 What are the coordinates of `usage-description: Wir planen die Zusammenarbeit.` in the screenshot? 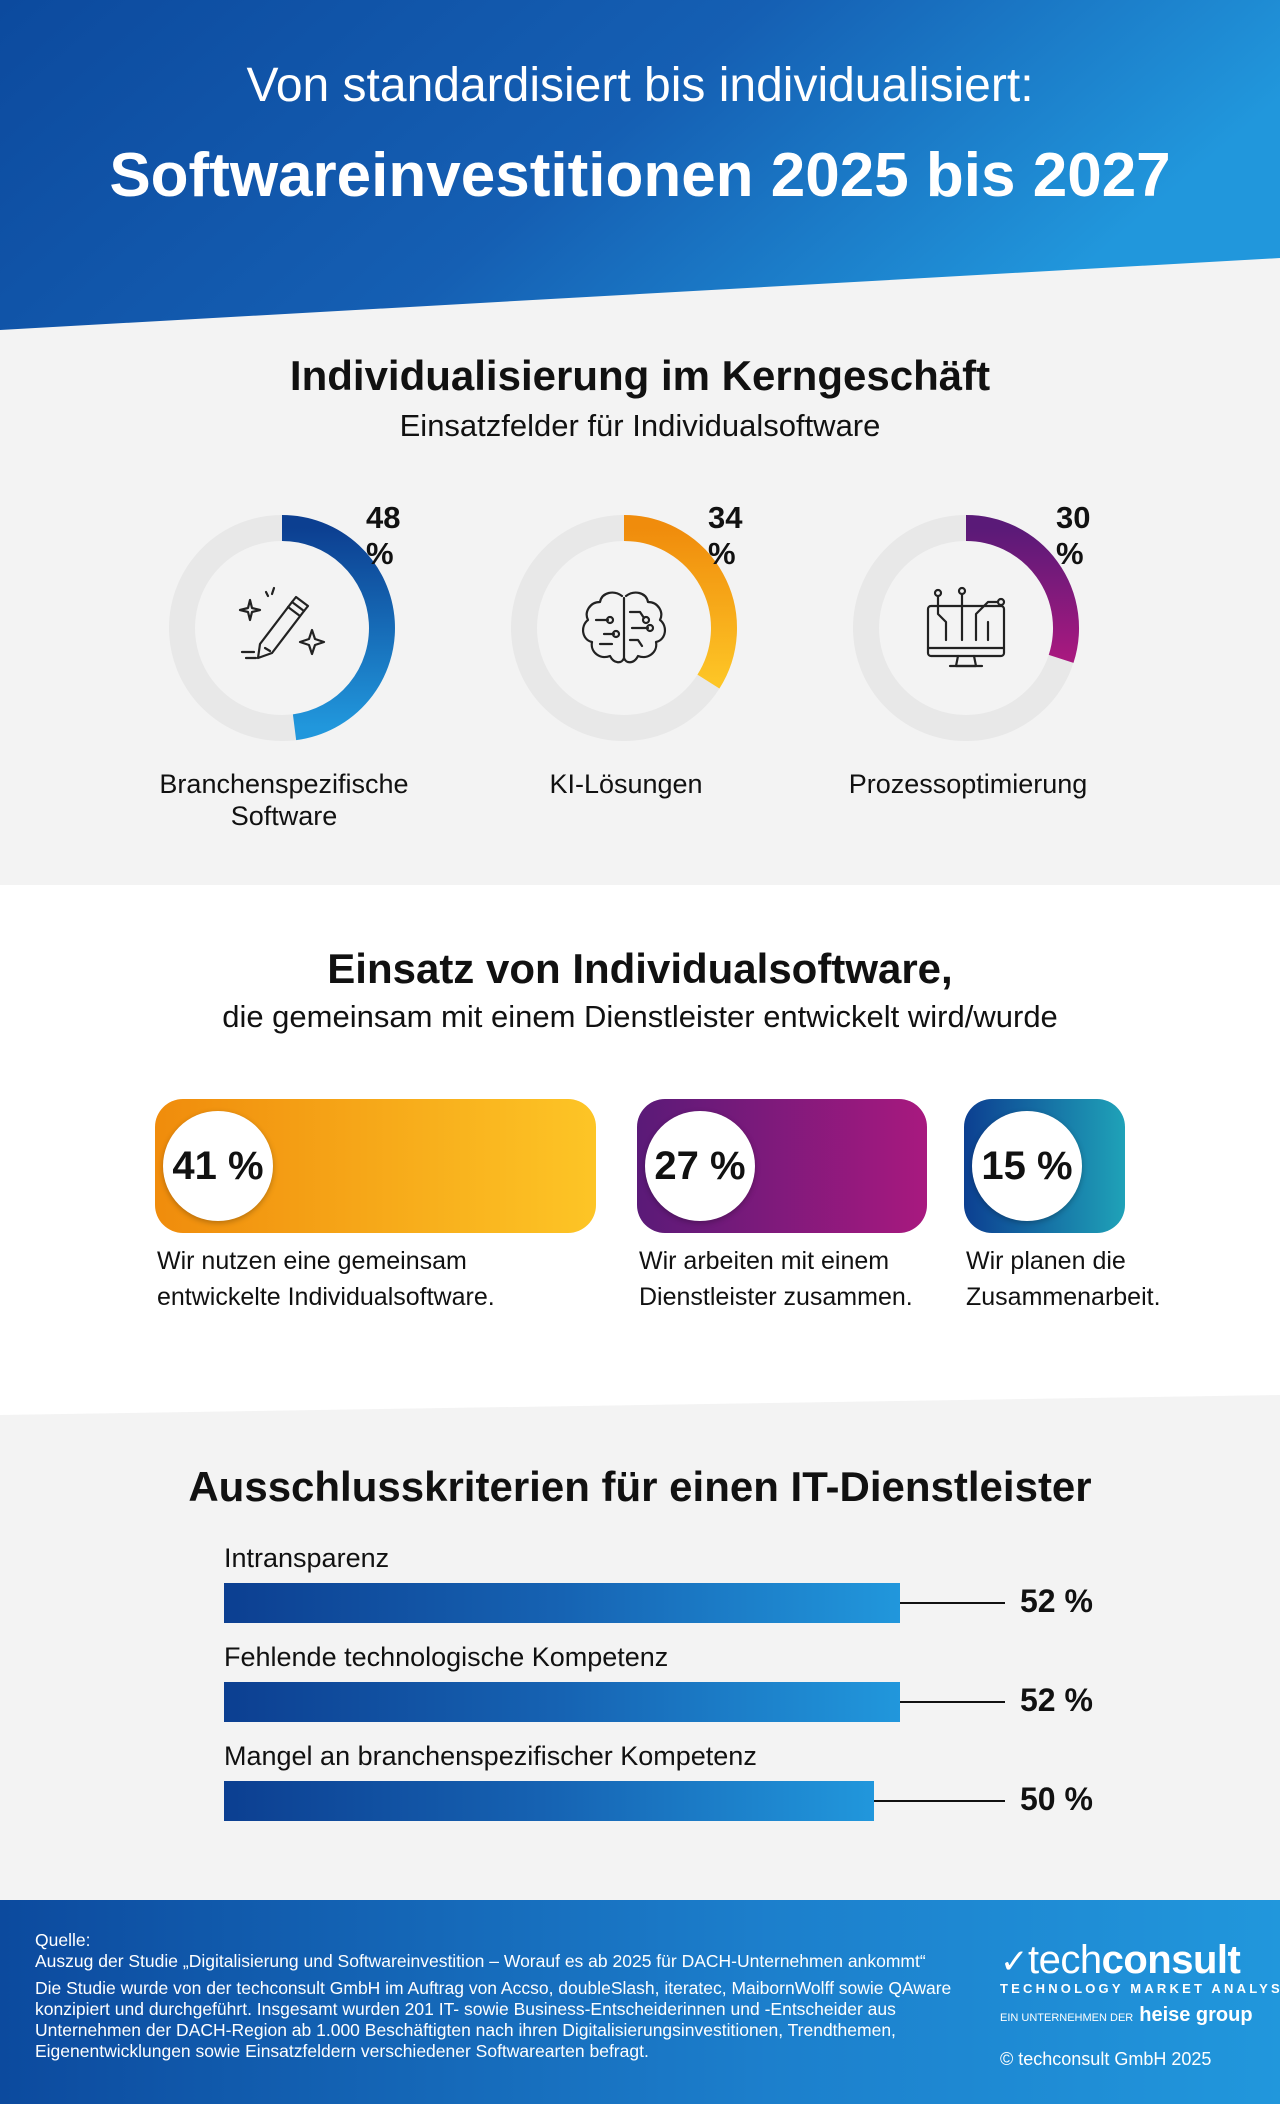 It's located at (1063, 1279).